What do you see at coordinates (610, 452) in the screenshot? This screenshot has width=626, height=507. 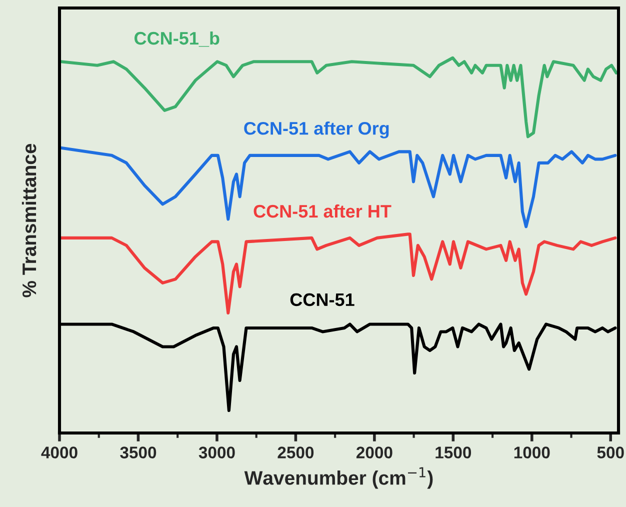 I see `x-tick-label: 500` at bounding box center [610, 452].